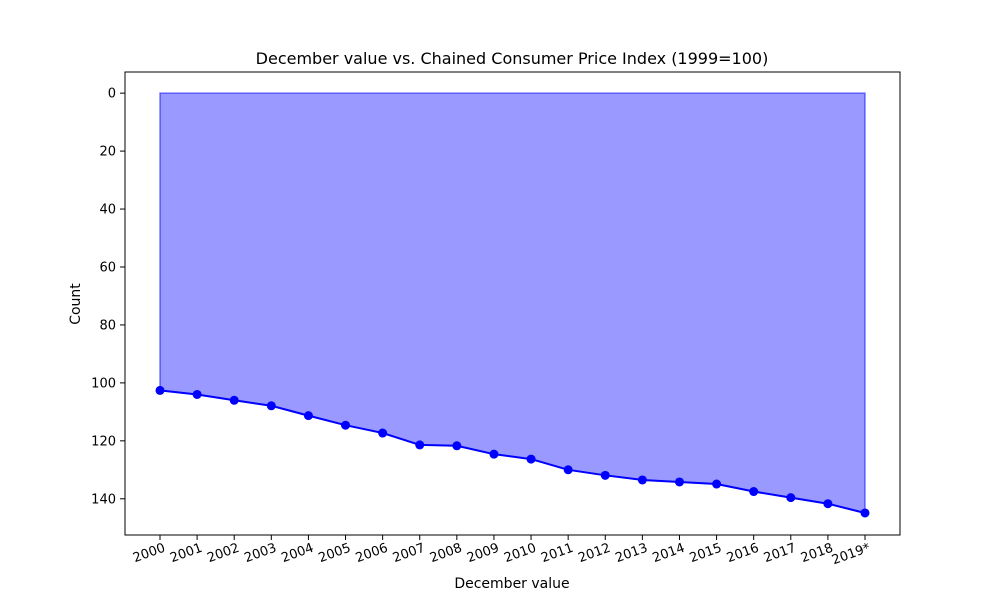  Describe the element at coordinates (103, 441) in the screenshot. I see `y-tick-label: 120` at that location.